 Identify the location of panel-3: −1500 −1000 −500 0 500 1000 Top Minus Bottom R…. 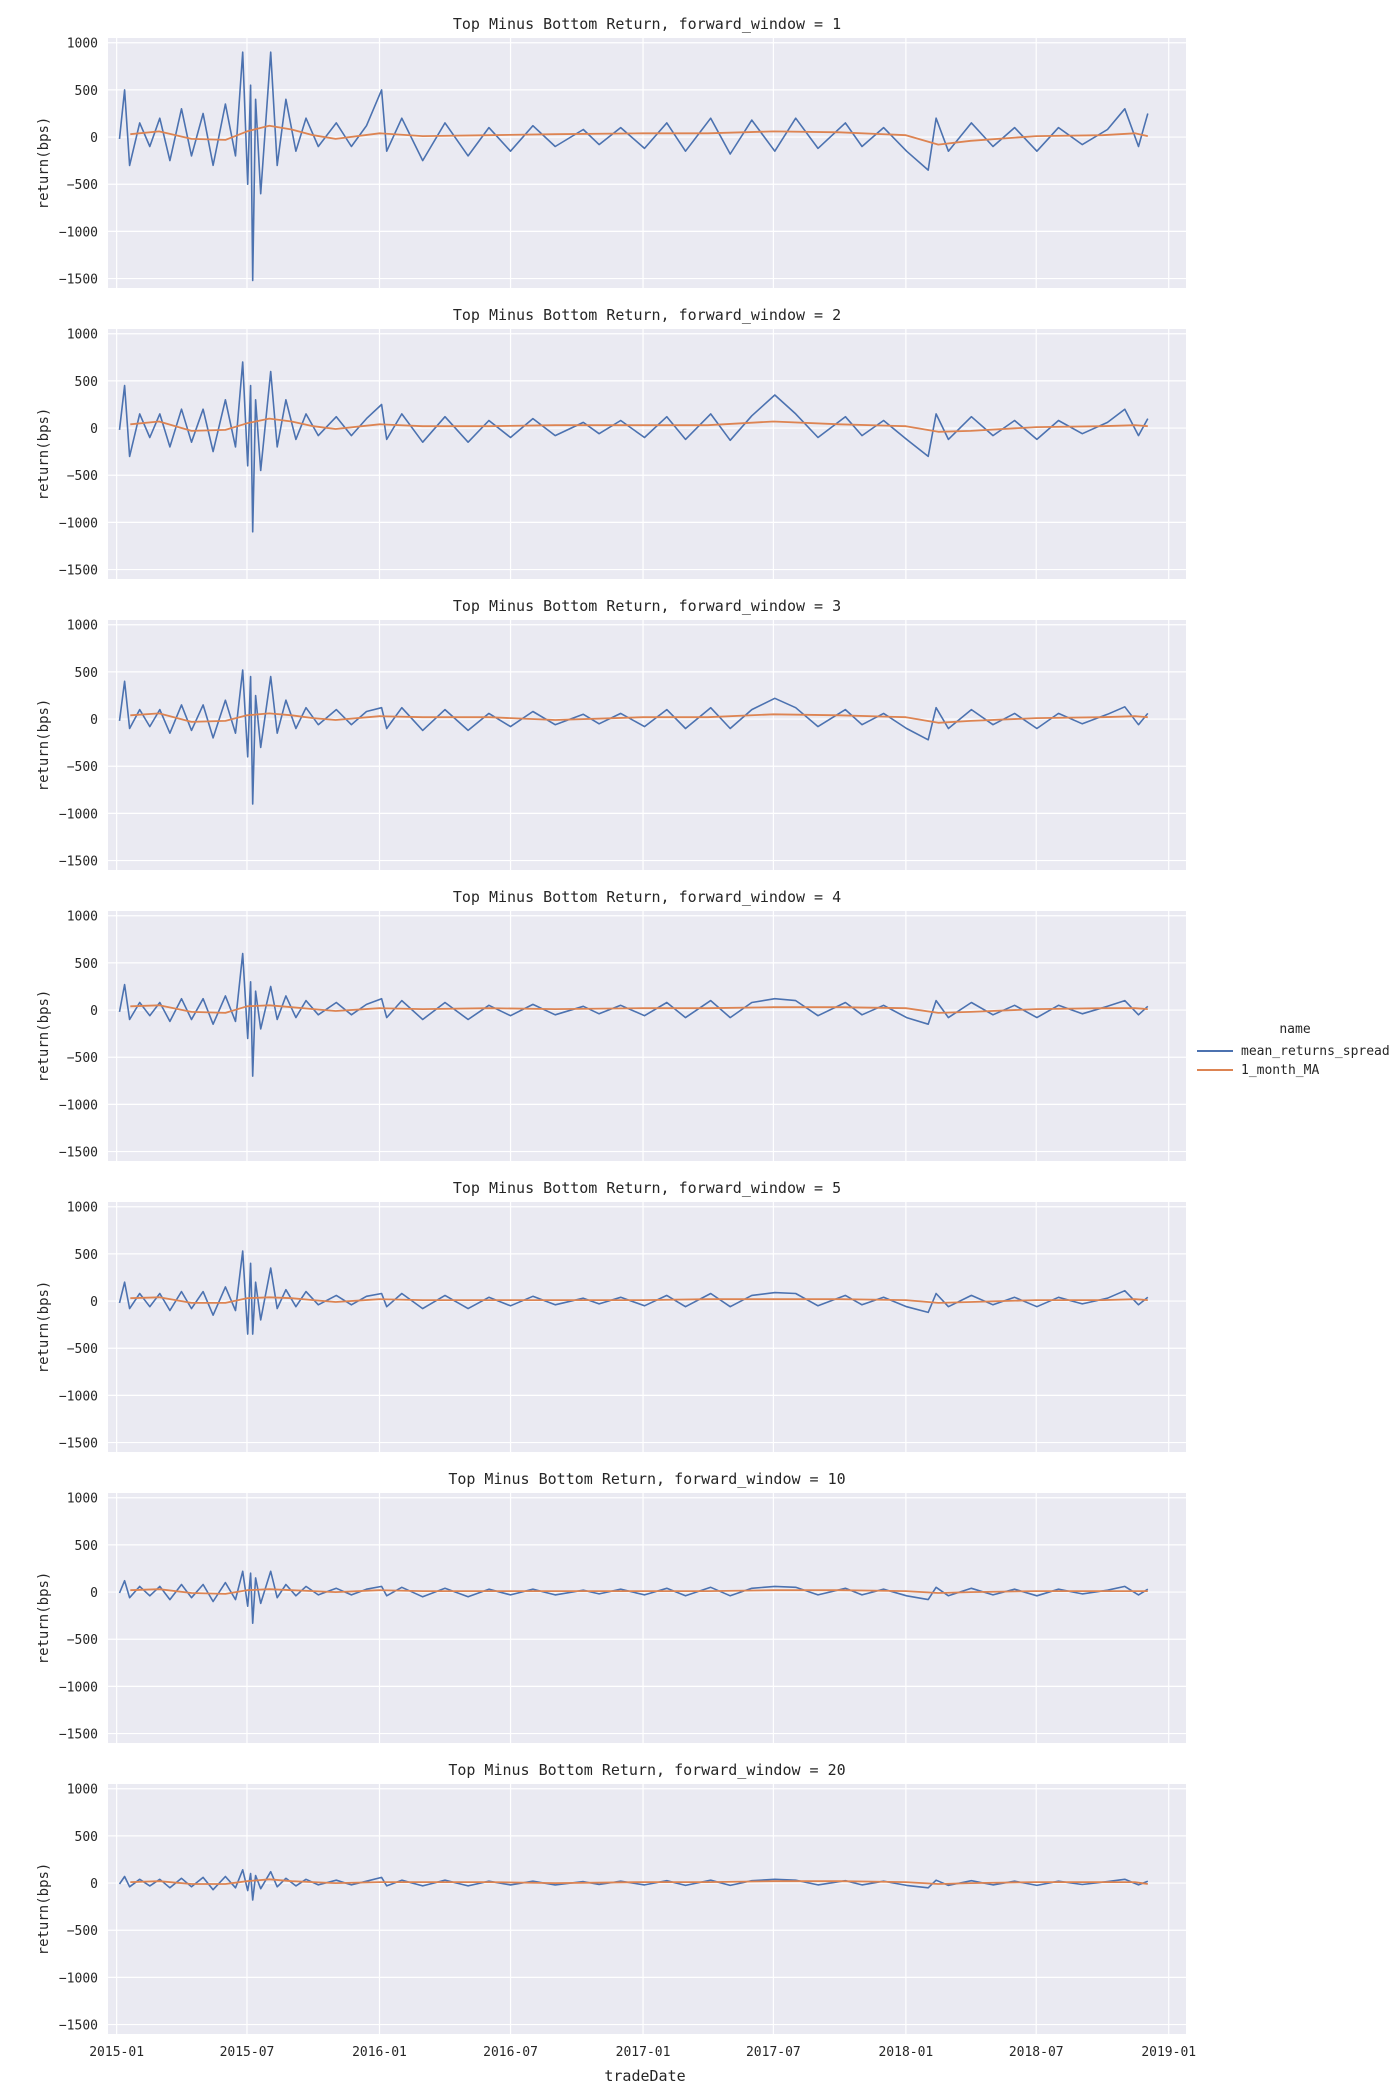
(611, 733).